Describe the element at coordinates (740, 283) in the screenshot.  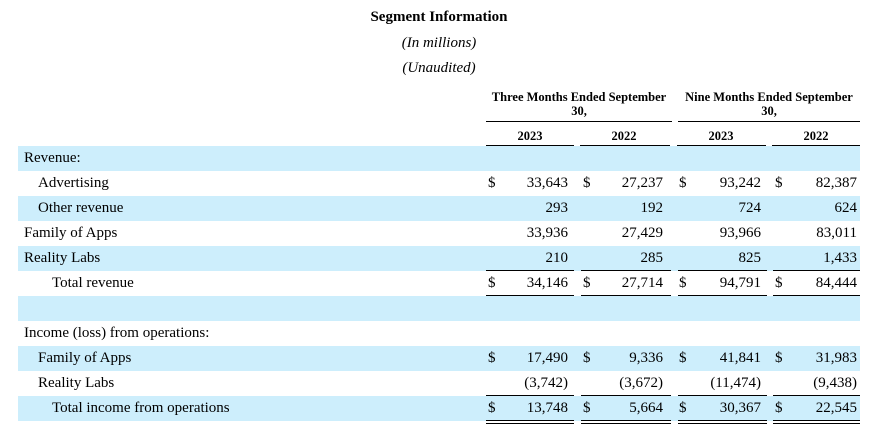
I see `cell-value: 94,791` at that location.